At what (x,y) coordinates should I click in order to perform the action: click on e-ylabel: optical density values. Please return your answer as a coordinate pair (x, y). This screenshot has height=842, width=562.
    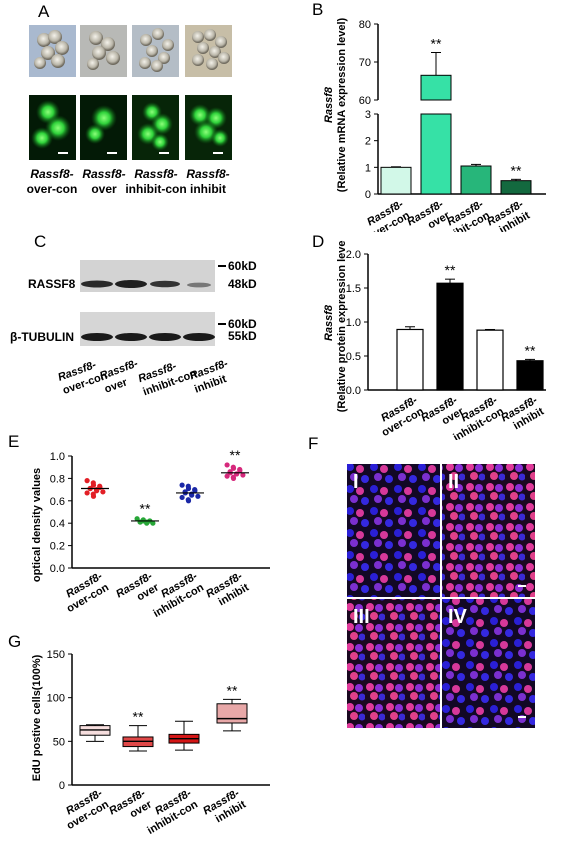
    Looking at the image, I should click on (37, 525).